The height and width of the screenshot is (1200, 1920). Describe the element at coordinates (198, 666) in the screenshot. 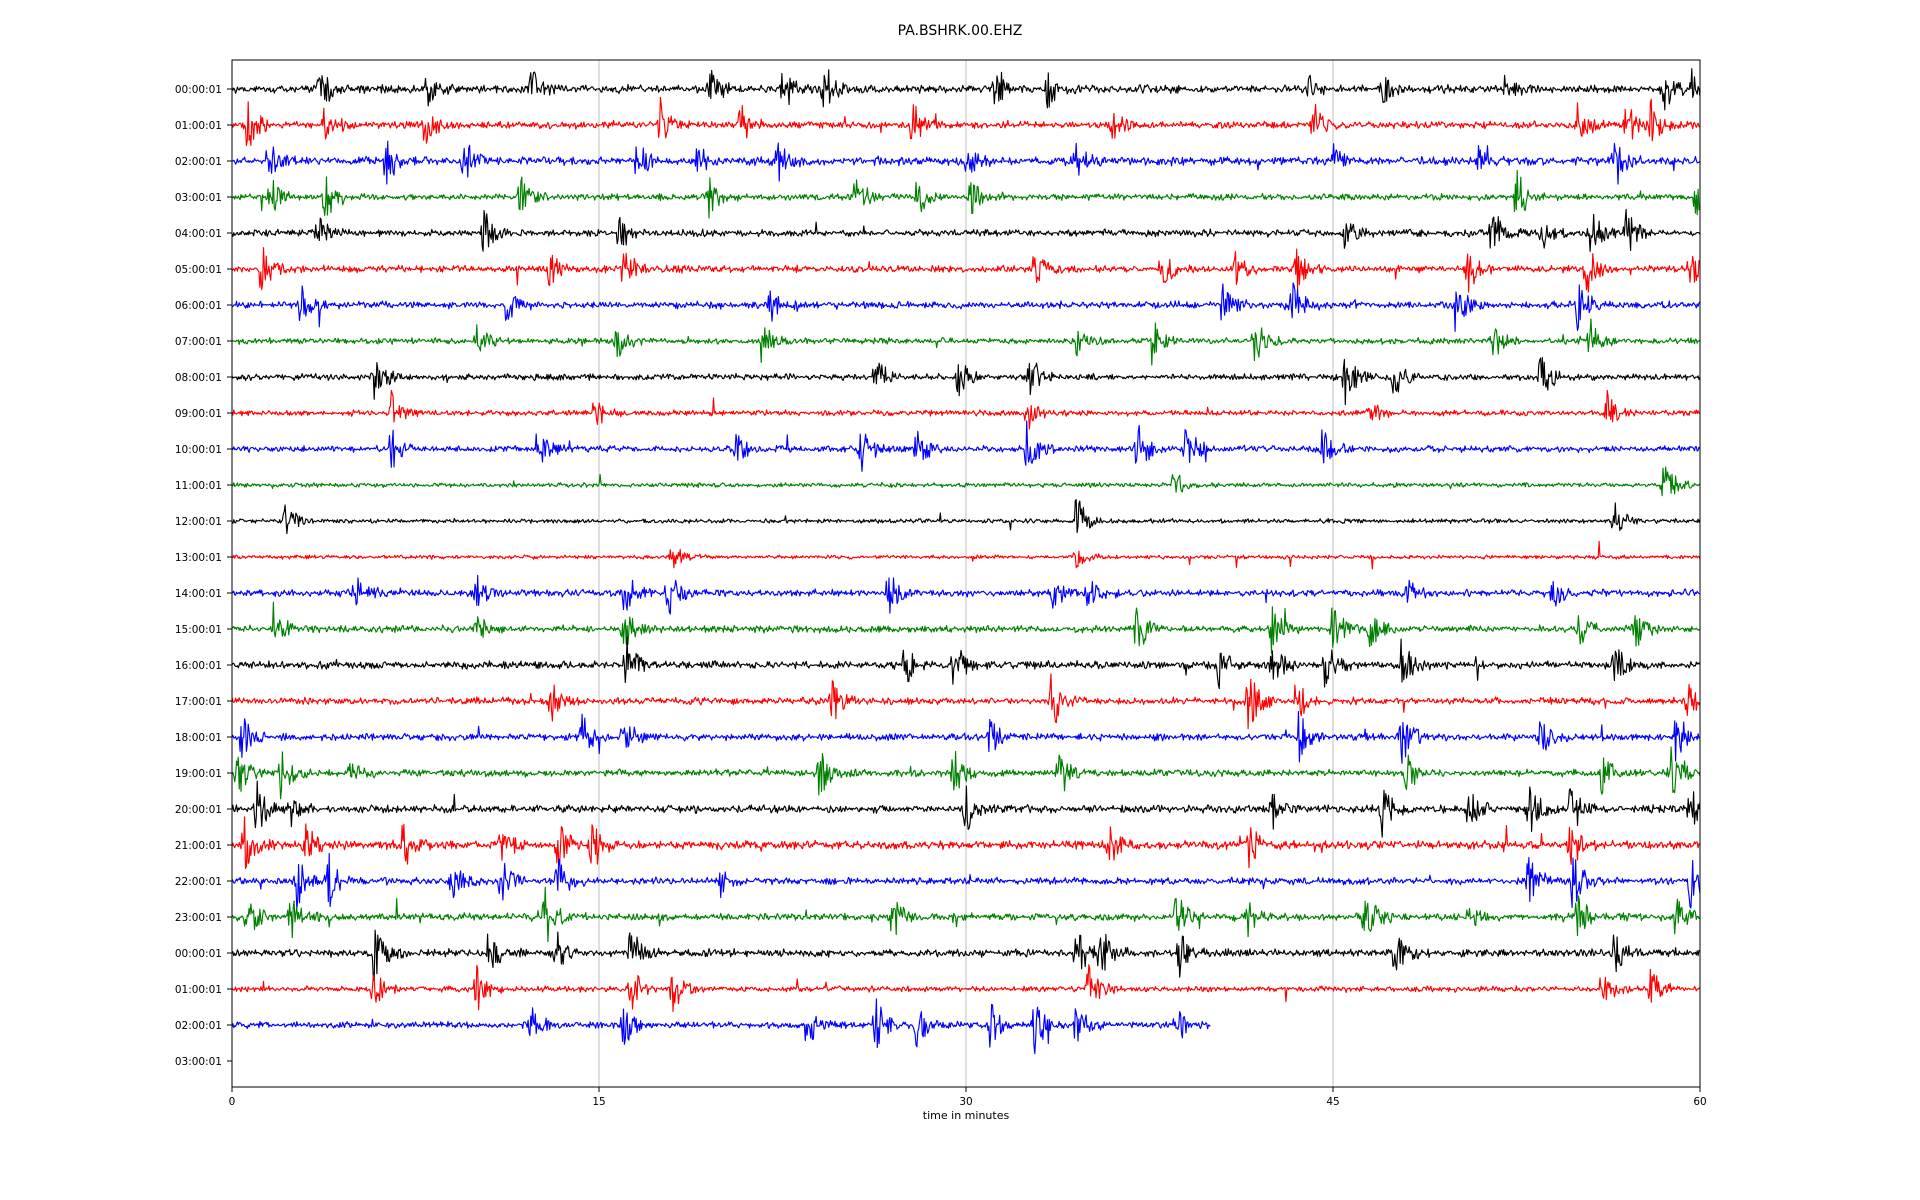

I see `row-label-16: 16:00:01` at that location.